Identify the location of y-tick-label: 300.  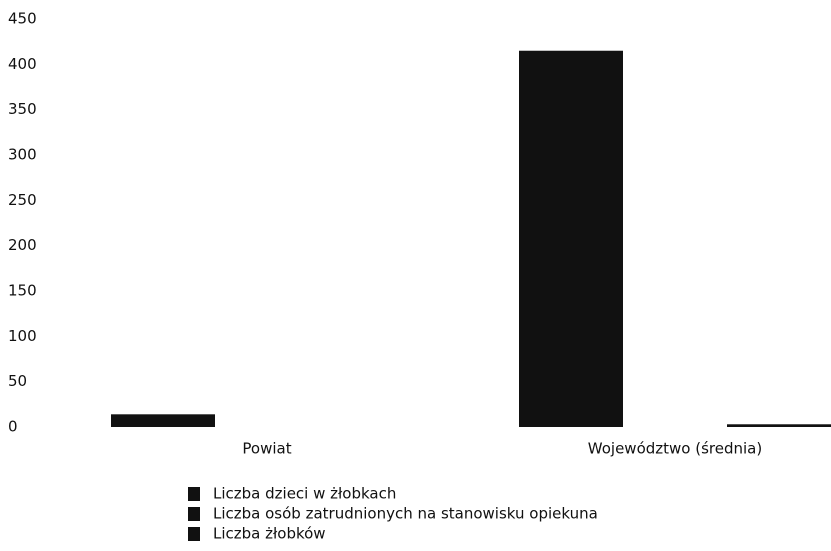
(22, 155).